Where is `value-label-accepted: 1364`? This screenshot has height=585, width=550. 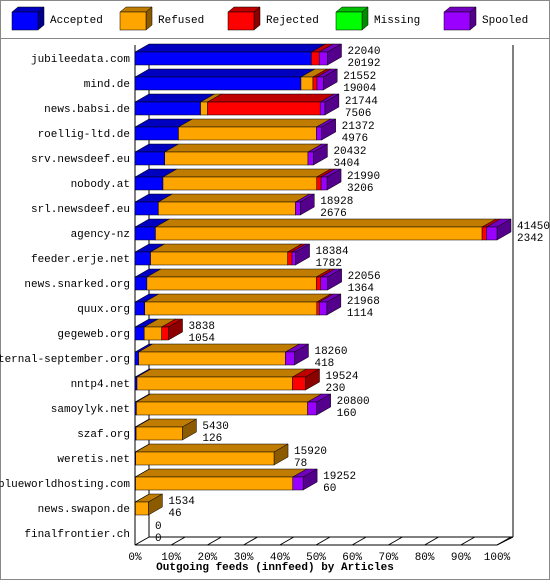 value-label-accepted: 1364 is located at coordinates (361, 289).